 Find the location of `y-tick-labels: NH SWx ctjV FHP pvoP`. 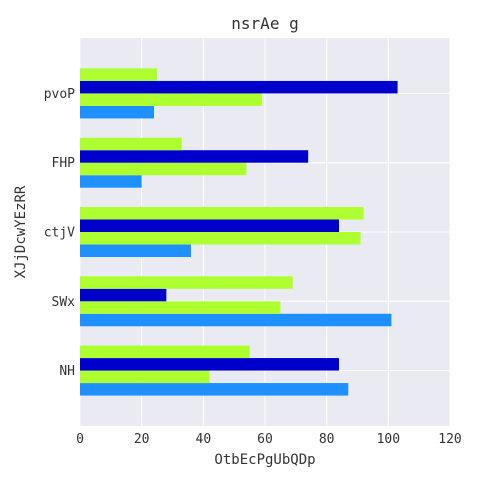

y-tick-labels: NH SWx ctjV FHP pvoP is located at coordinates (59, 233).